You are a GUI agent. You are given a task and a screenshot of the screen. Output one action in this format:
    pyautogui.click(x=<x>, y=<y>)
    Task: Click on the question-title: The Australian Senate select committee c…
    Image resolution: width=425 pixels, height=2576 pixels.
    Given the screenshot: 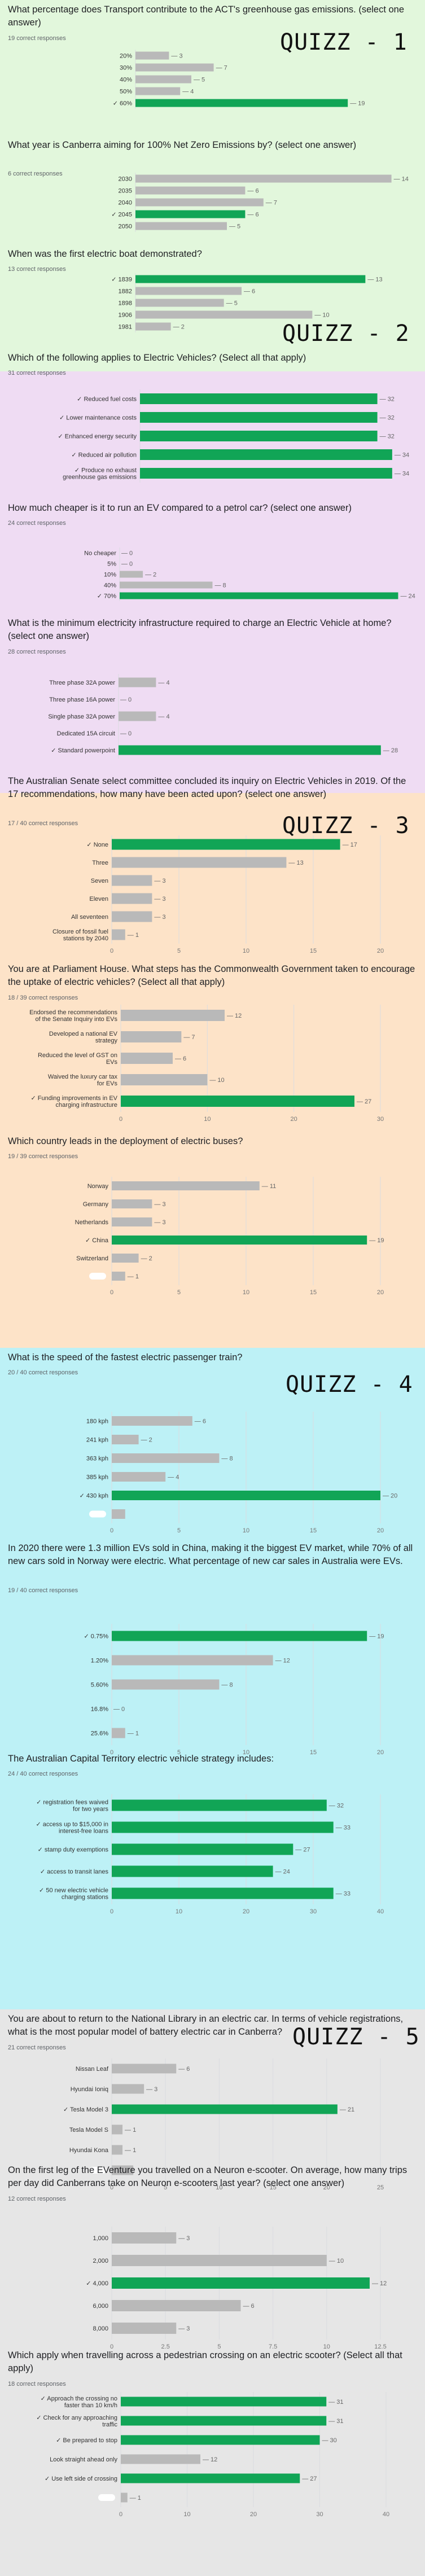 What is the action you would take?
    pyautogui.click(x=207, y=787)
    